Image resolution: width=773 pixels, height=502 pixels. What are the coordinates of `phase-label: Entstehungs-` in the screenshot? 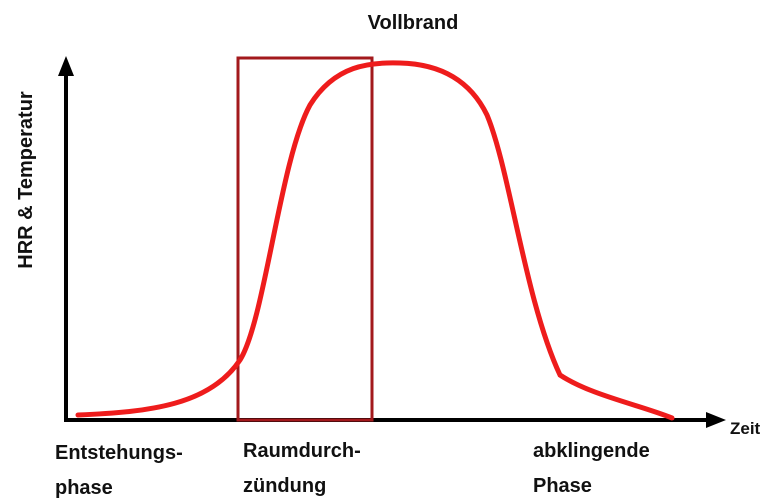 It's located at (119, 453).